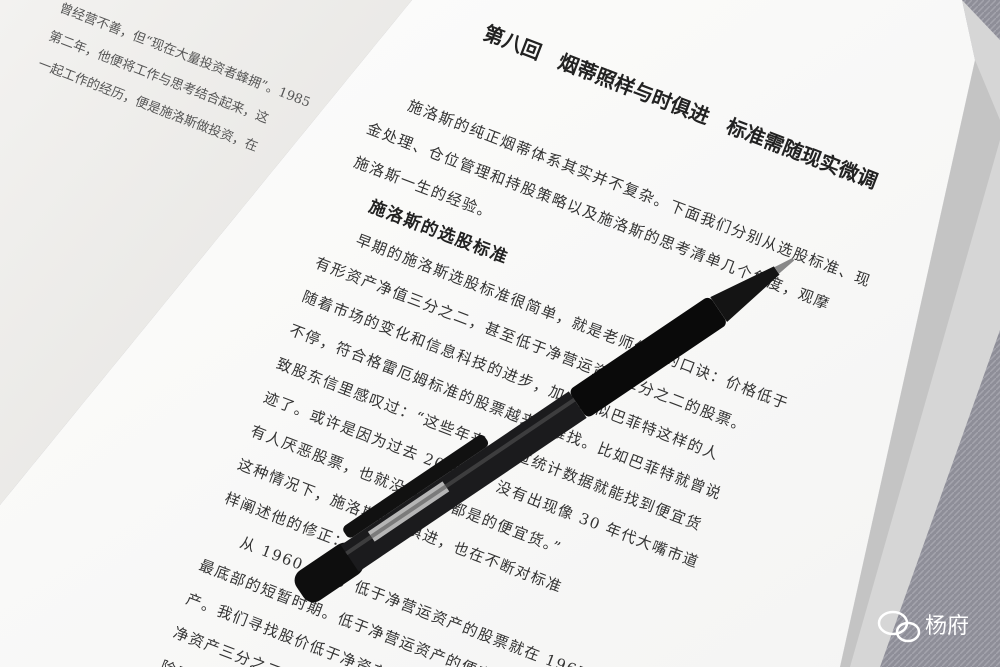 Image resolution: width=1000 pixels, height=671 pixels. What do you see at coordinates (947, 626) in the screenshot?
I see `watermark-text: 杨府` at bounding box center [947, 626].